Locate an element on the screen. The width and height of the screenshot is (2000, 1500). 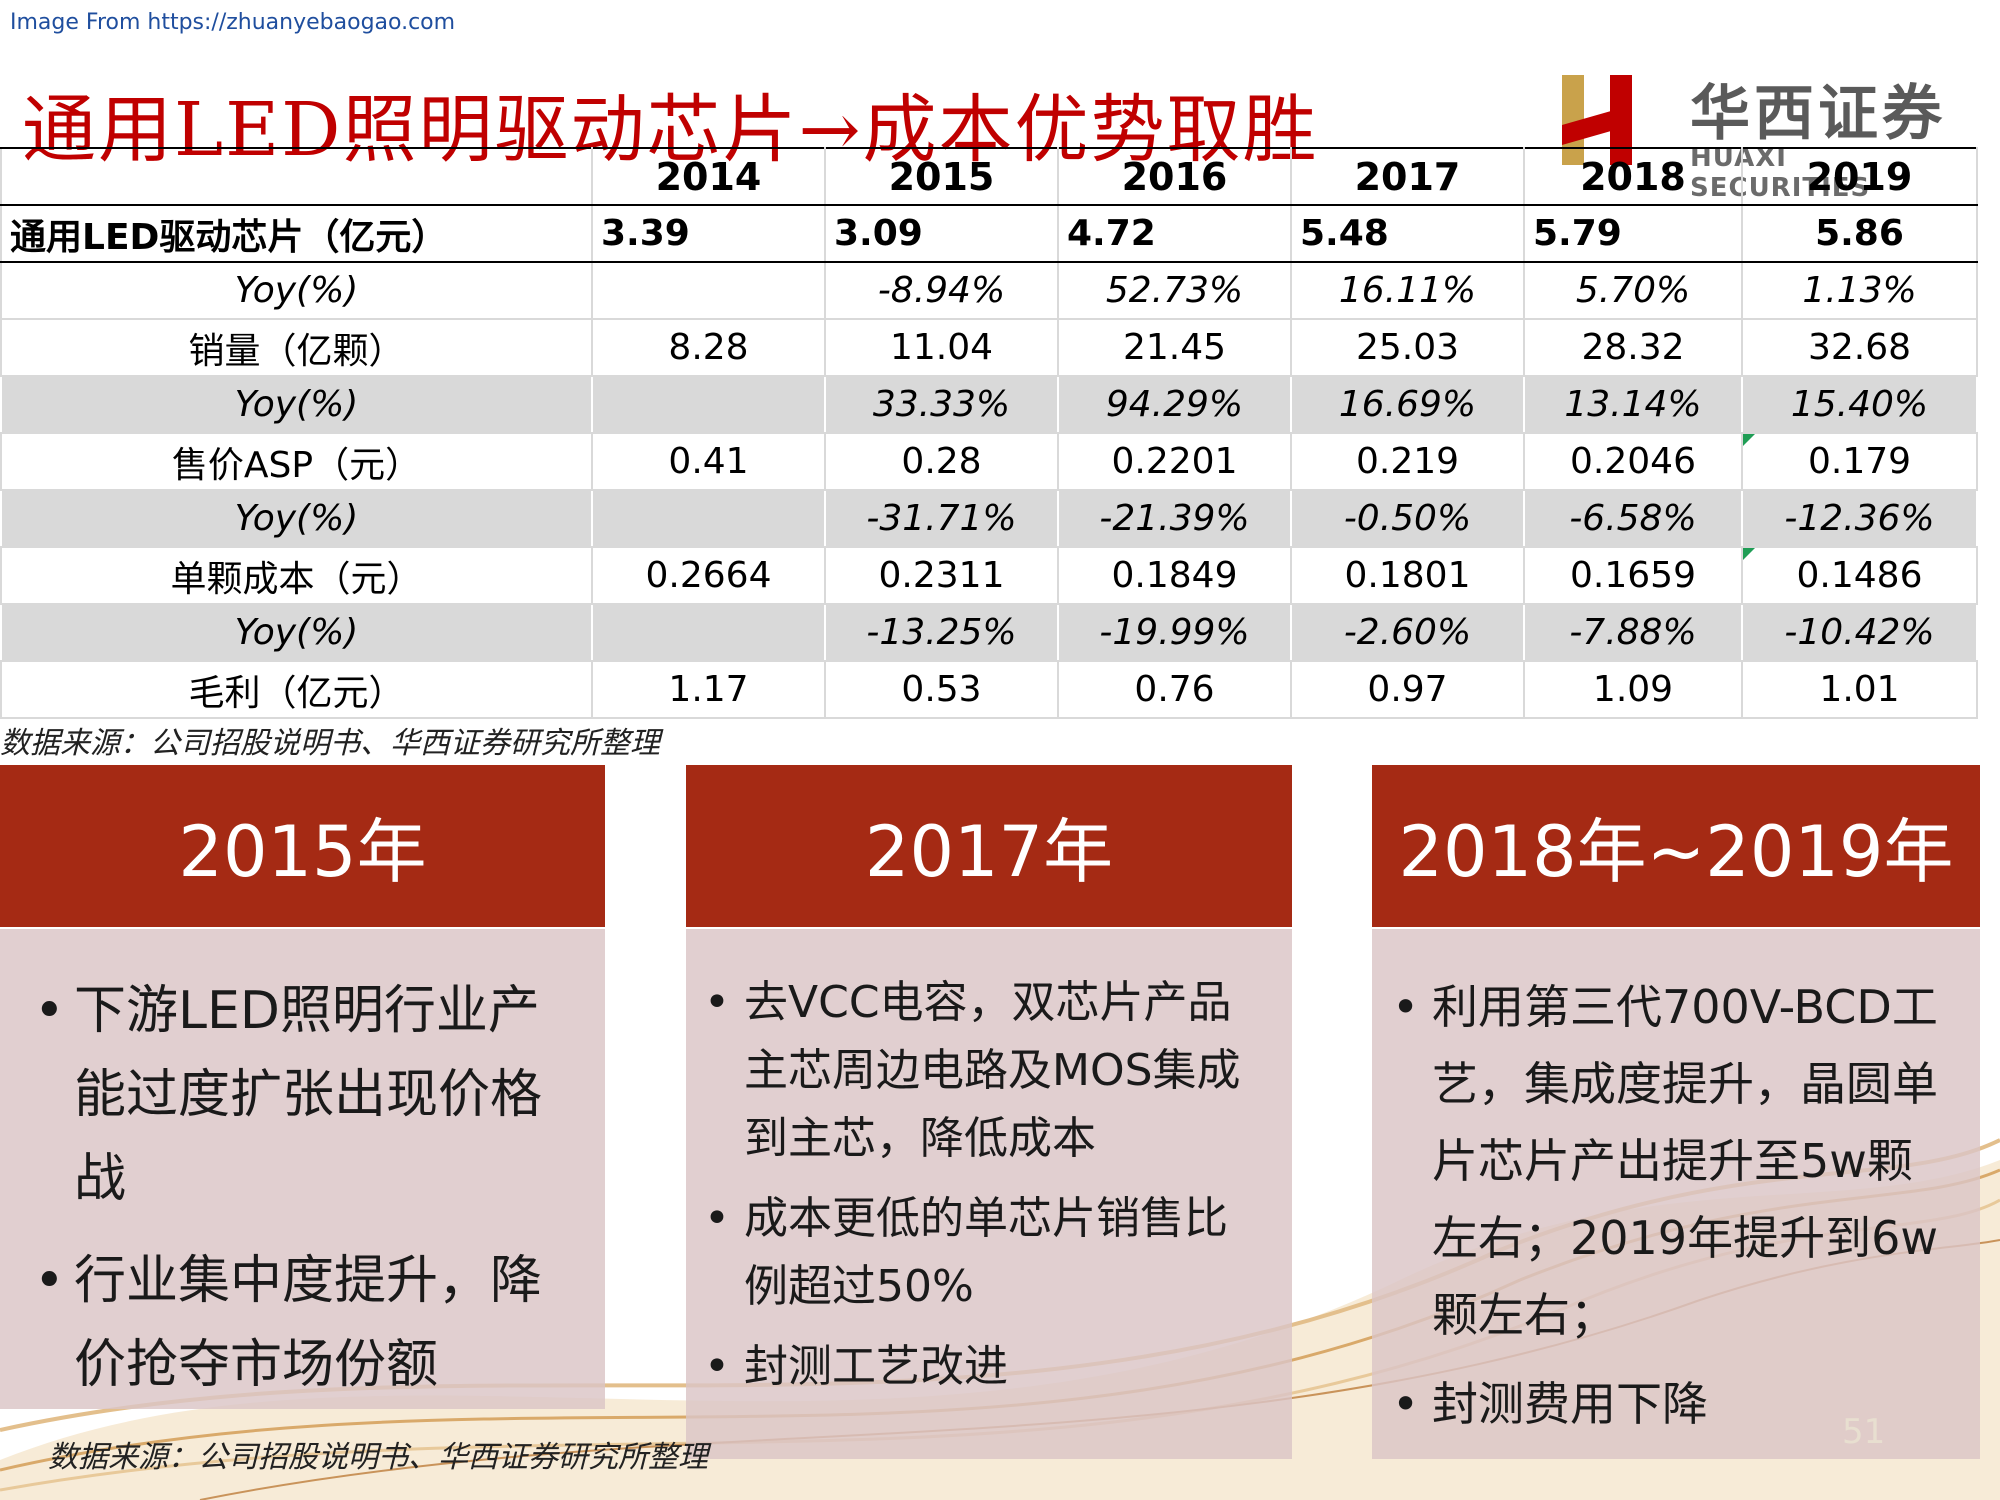
table-cell: 25.03 is located at coordinates (1407, 347).